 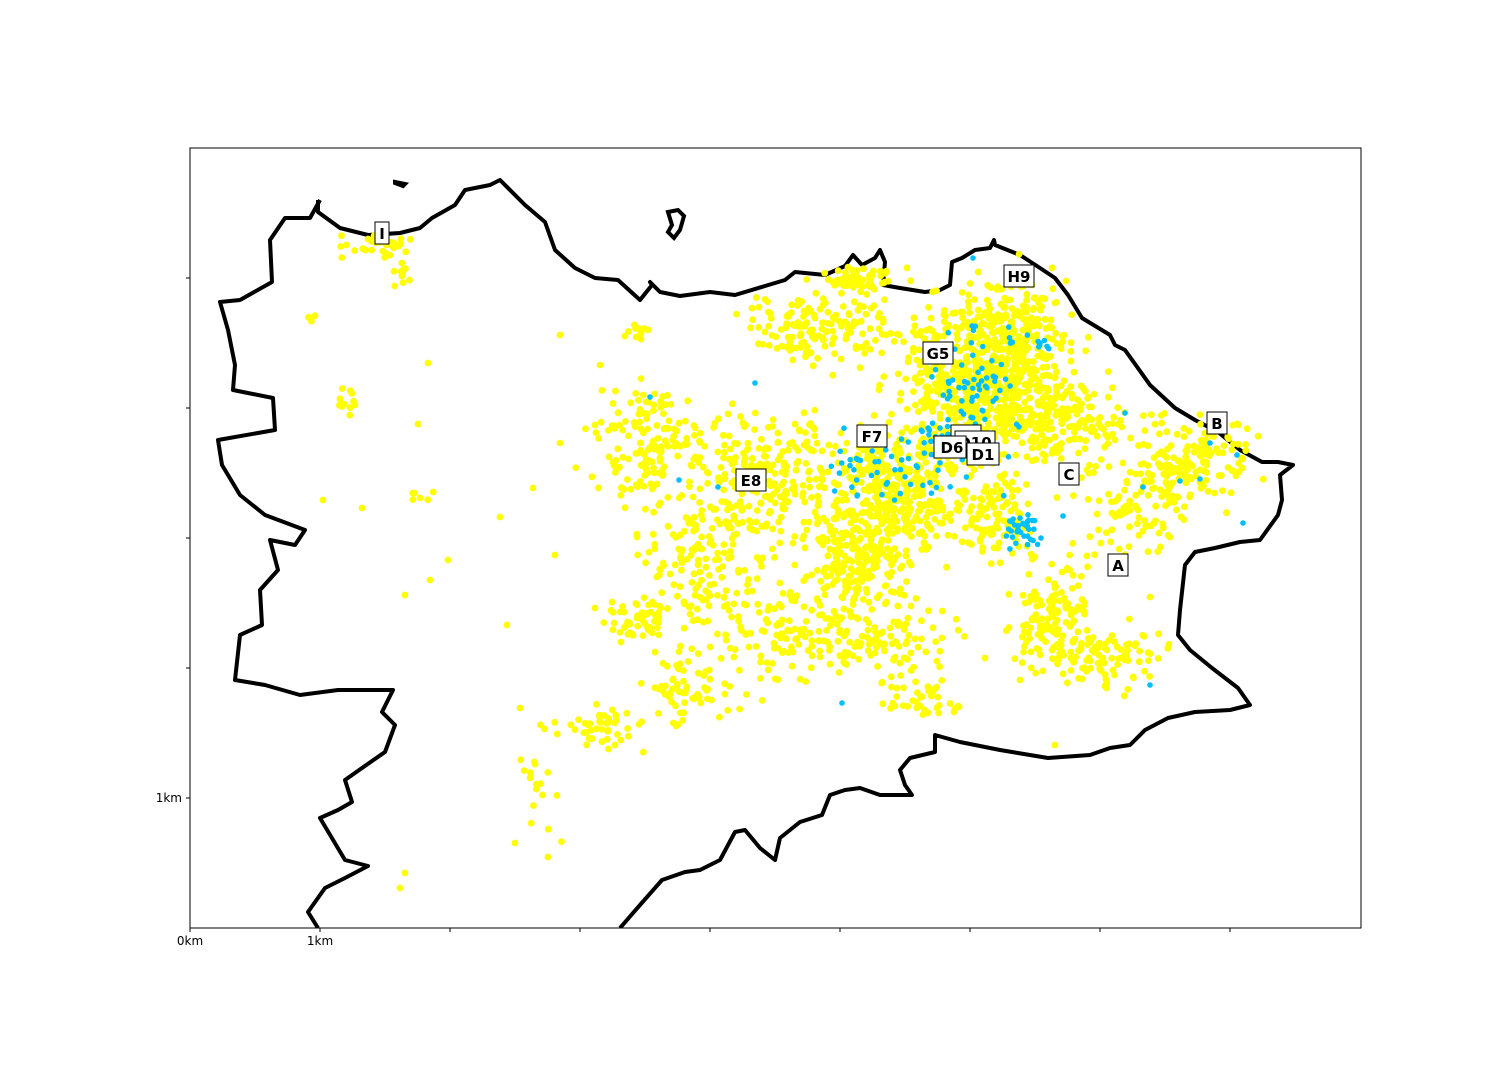 What do you see at coordinates (1217, 423) in the screenshot?
I see `region-label-b: B` at bounding box center [1217, 423].